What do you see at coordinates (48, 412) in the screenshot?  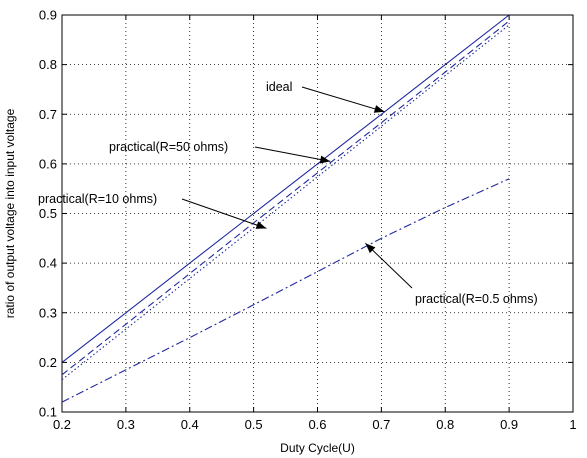 I see `y-tick-label: 0.1` at bounding box center [48, 412].